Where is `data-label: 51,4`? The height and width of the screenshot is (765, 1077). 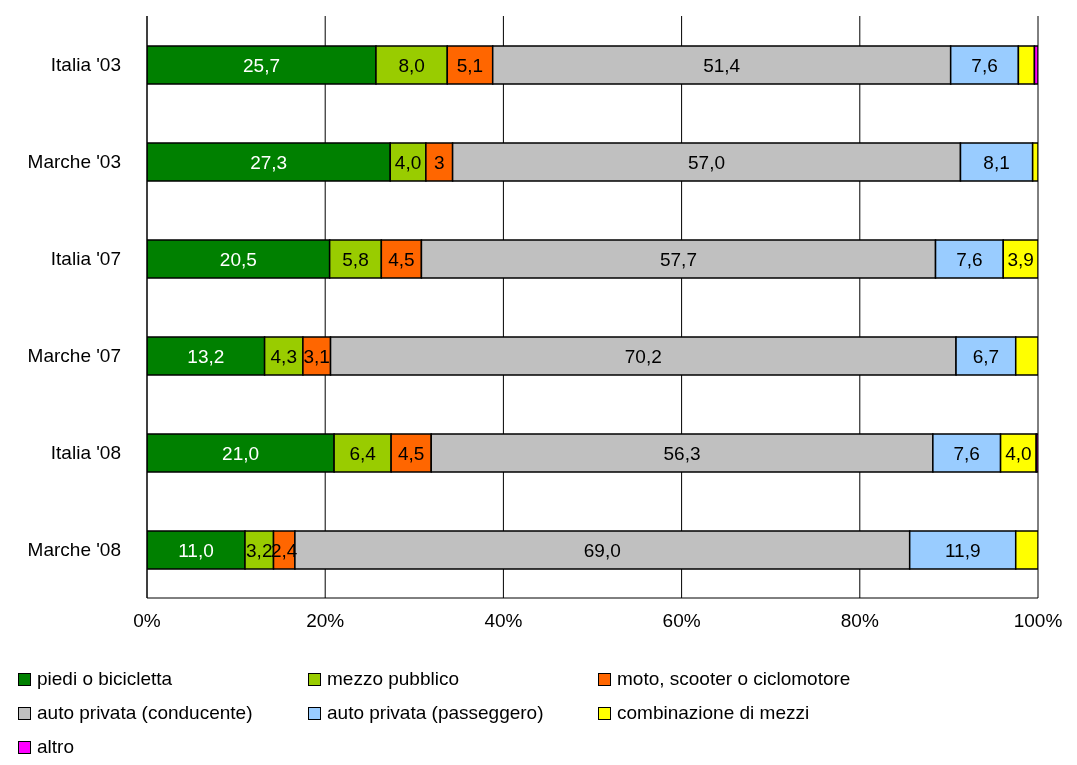
data-label: 51,4 is located at coordinates (722, 65).